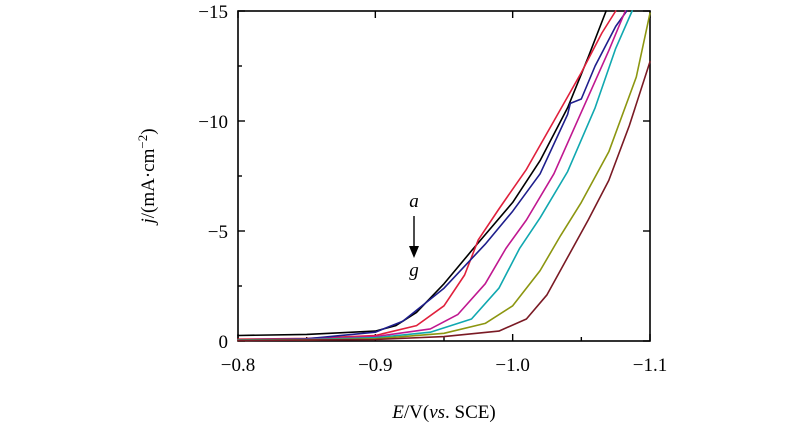 This screenshot has height=442, width=800. I want to click on annotation-arrow-head, so click(414, 252).